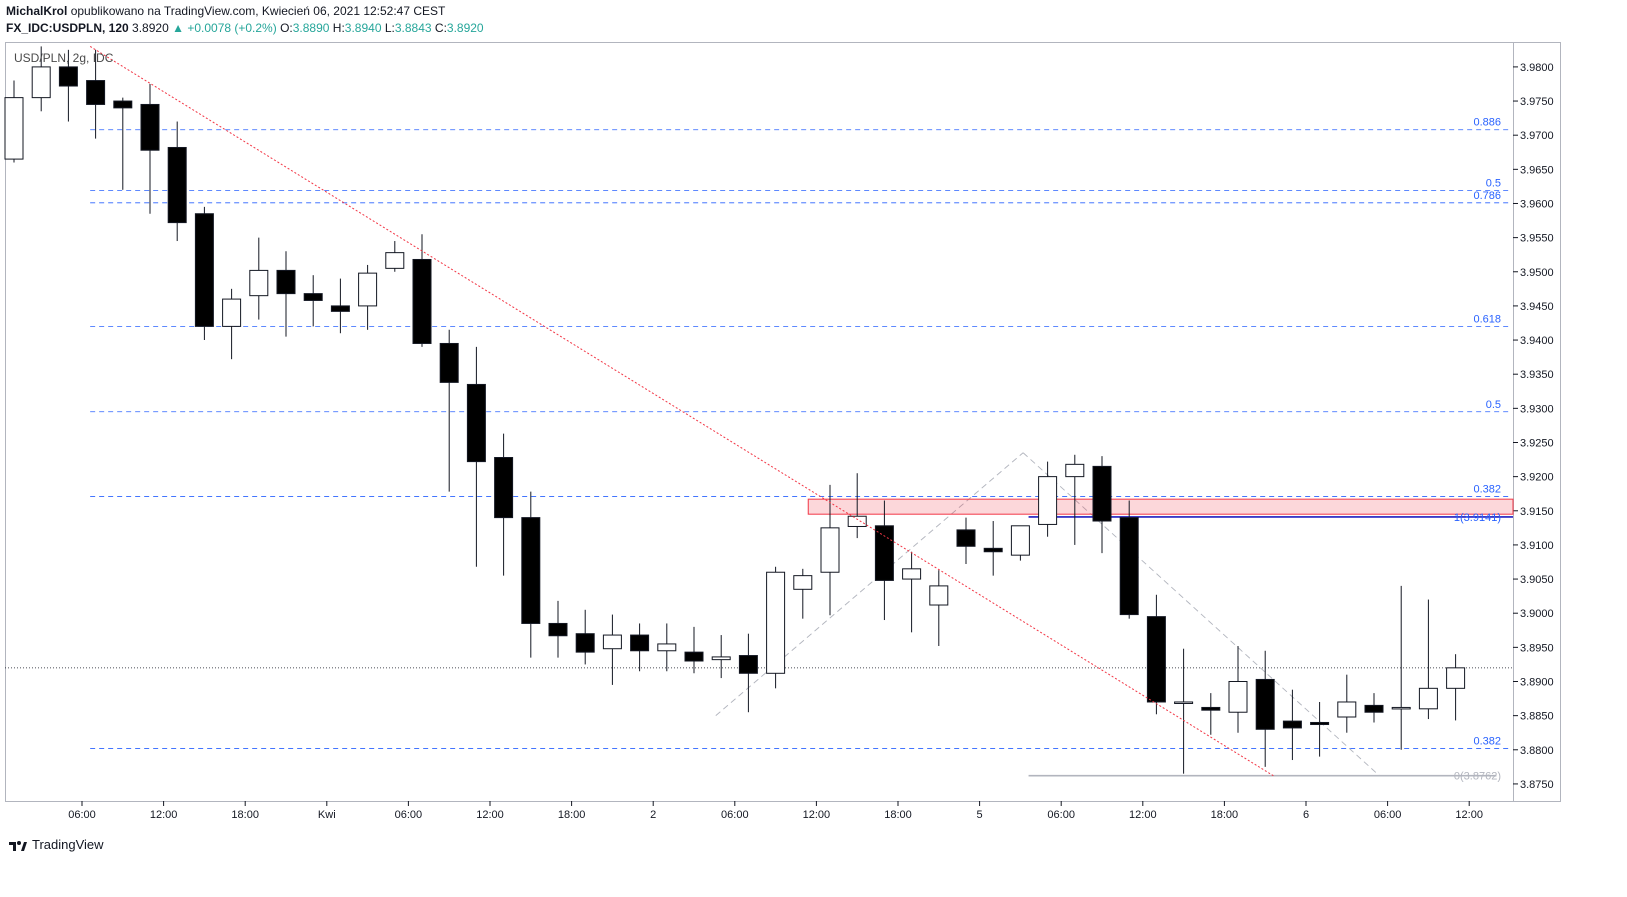 The height and width of the screenshot is (897, 1627). Describe the element at coordinates (363, 28) in the screenshot. I see `high-value: 3.8940` at that location.